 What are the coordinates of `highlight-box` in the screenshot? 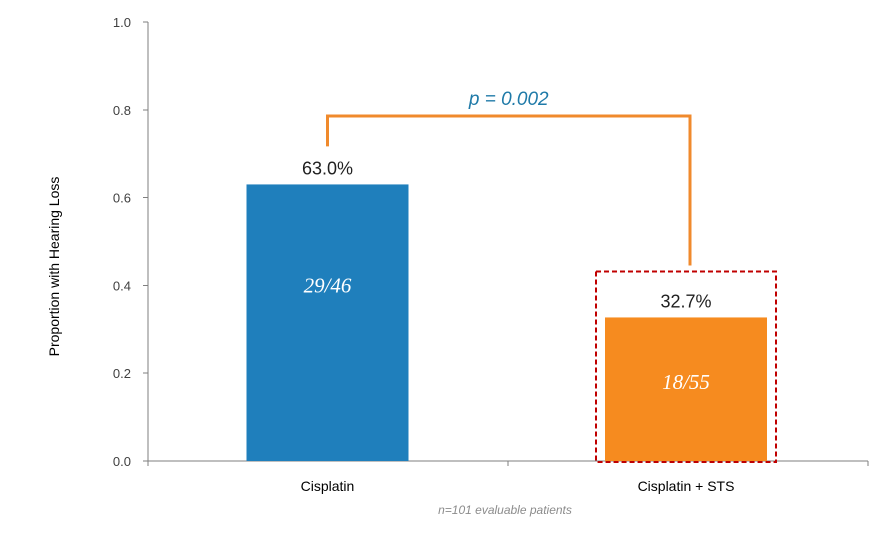 It's located at (686, 366).